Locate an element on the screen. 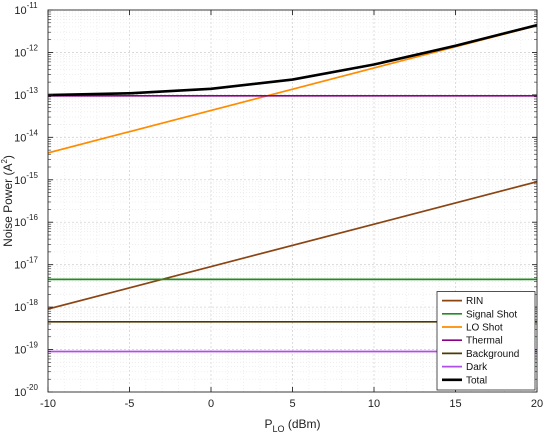 The height and width of the screenshot is (438, 550). y-tick-label: 10-16 is located at coordinates (26, 221).